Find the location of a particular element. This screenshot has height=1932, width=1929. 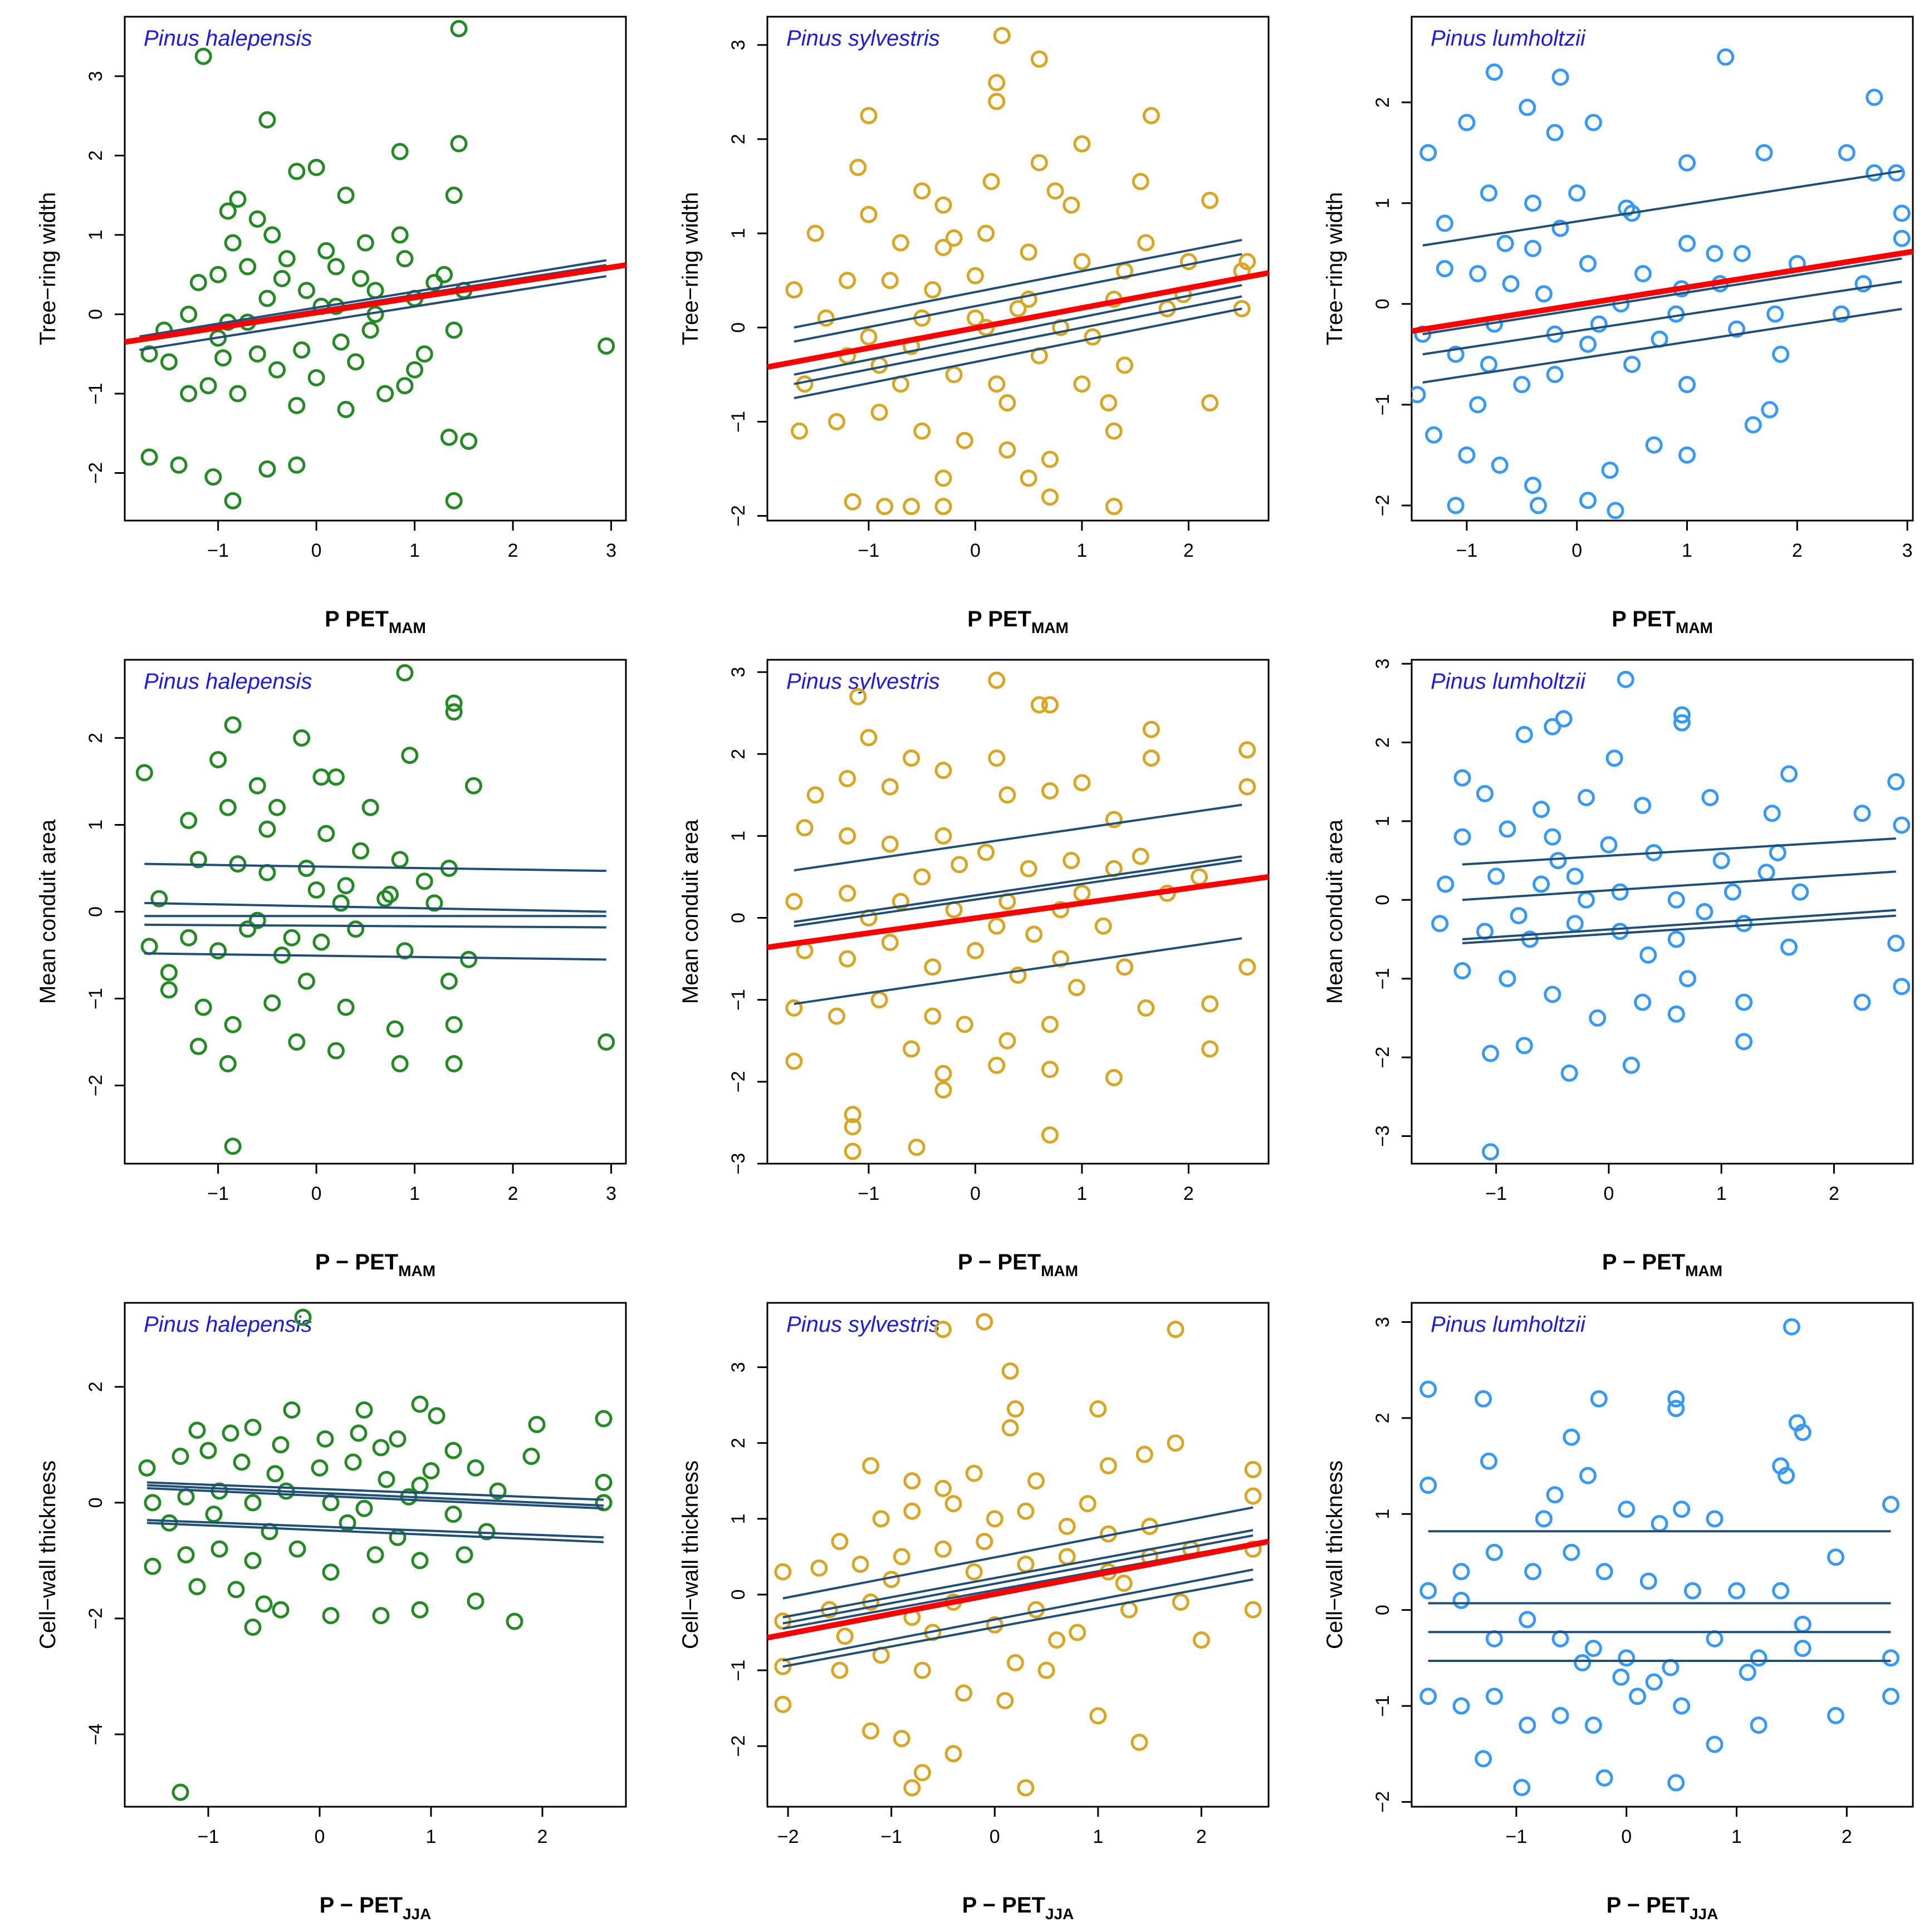

x-tick-label: 3 is located at coordinates (611, 550).